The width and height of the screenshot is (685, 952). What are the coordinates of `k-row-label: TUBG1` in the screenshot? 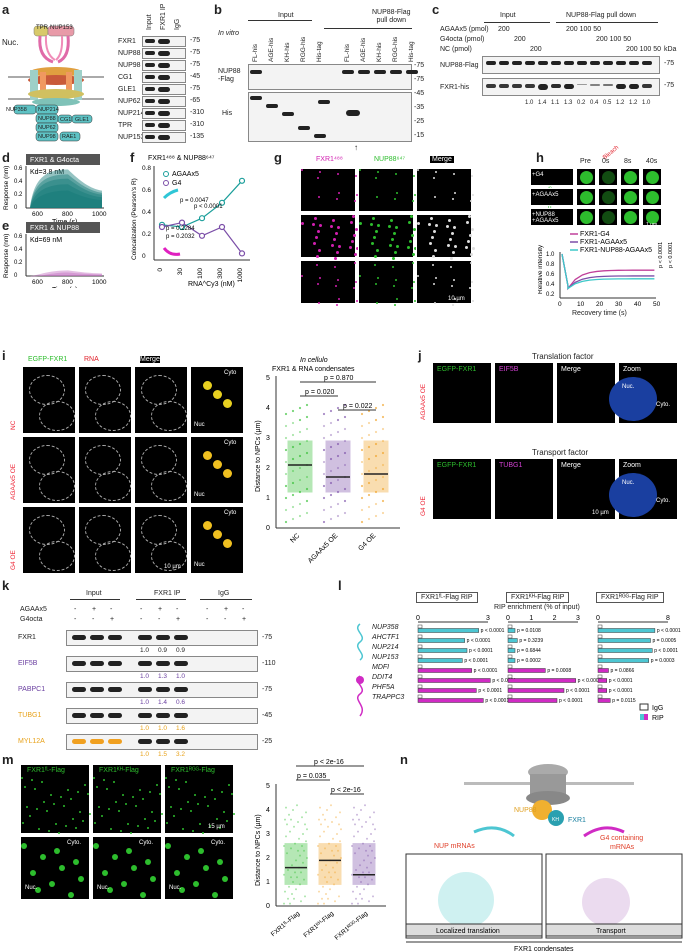 It's located at (30, 715).